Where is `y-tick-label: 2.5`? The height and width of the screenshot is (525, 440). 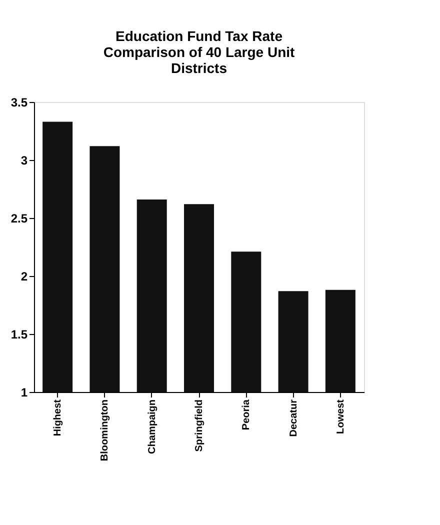
y-tick-label: 2.5 is located at coordinates (19, 219).